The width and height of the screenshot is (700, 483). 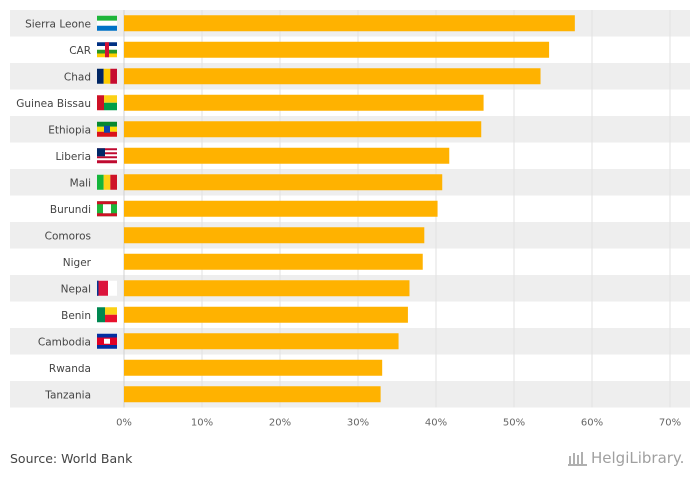 I want to click on source-note: Source: World Bank, so click(x=71, y=458).